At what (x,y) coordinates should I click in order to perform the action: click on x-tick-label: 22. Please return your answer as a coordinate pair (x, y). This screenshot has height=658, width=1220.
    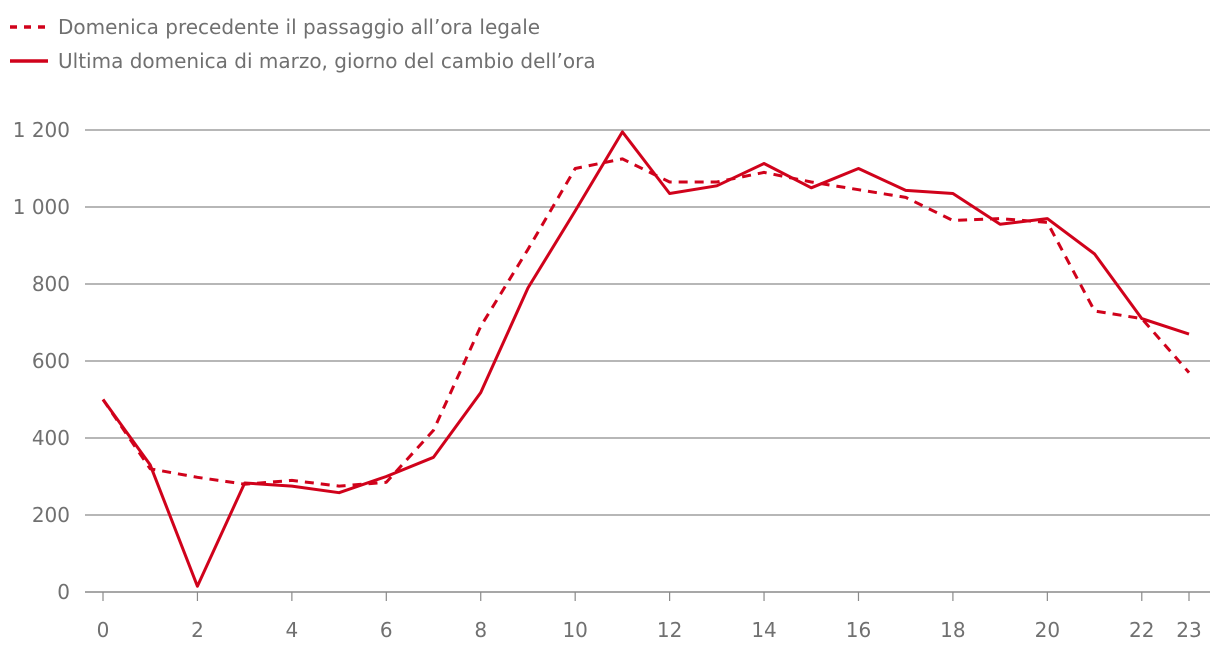
    Looking at the image, I should click on (1141, 630).